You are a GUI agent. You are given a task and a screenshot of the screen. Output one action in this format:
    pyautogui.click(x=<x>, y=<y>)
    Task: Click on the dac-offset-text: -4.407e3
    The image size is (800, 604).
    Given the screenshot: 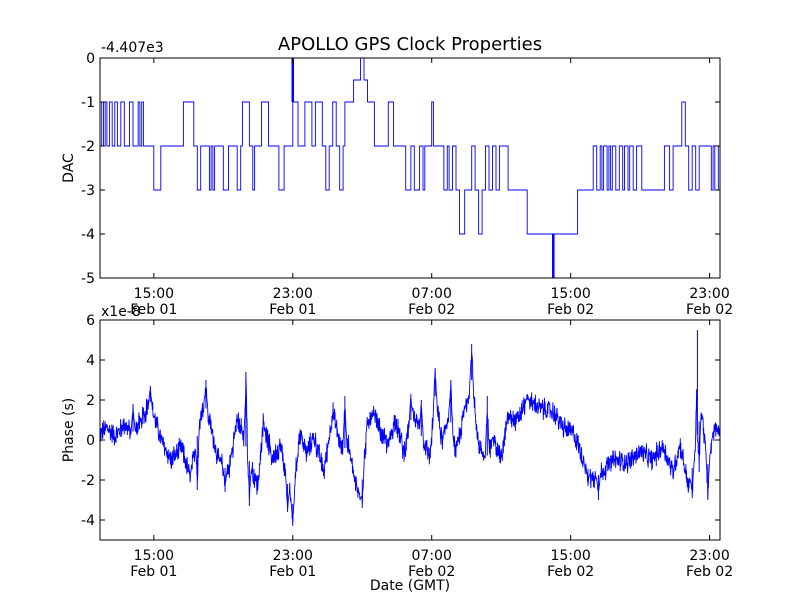 What is the action you would take?
    pyautogui.click(x=132, y=48)
    